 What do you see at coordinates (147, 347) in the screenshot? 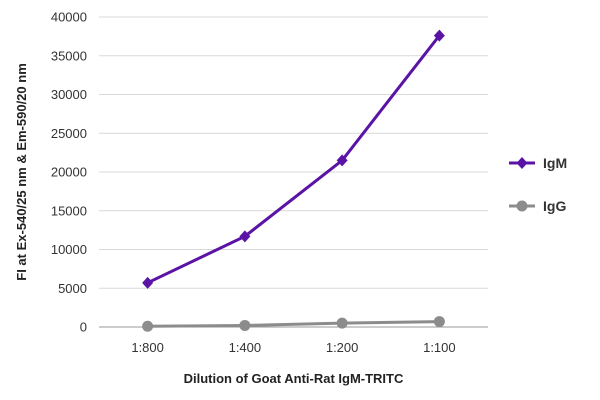
I see `x-tick-label: 1:800` at bounding box center [147, 347].